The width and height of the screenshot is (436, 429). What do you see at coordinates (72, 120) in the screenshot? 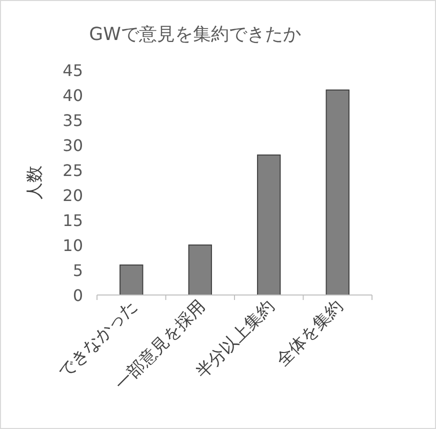
I see `y-tick-label: 35` at bounding box center [72, 120].